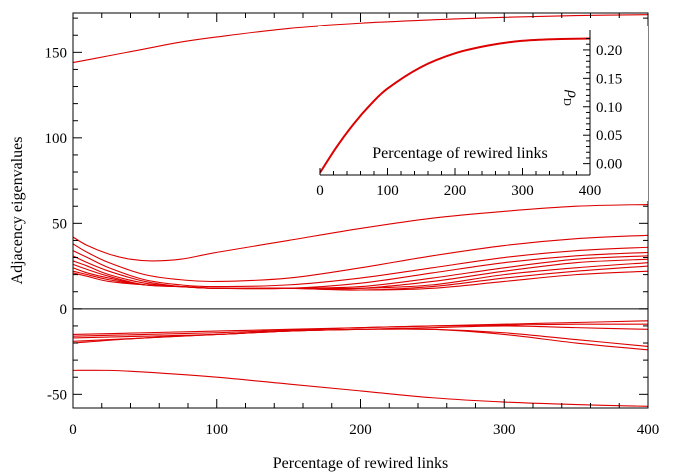  I want to click on inset-x-axis-label: Percentage of rewired links, so click(459, 153).